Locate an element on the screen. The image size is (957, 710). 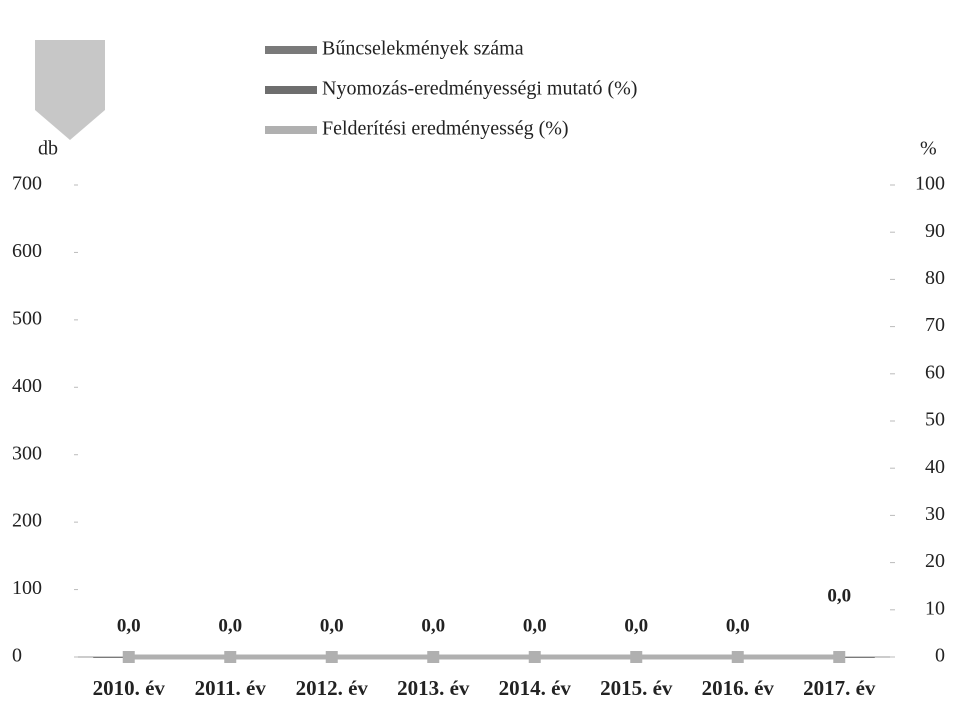
legend-label: Nyomozás-eredményességi mutató (%) is located at coordinates (479, 89).